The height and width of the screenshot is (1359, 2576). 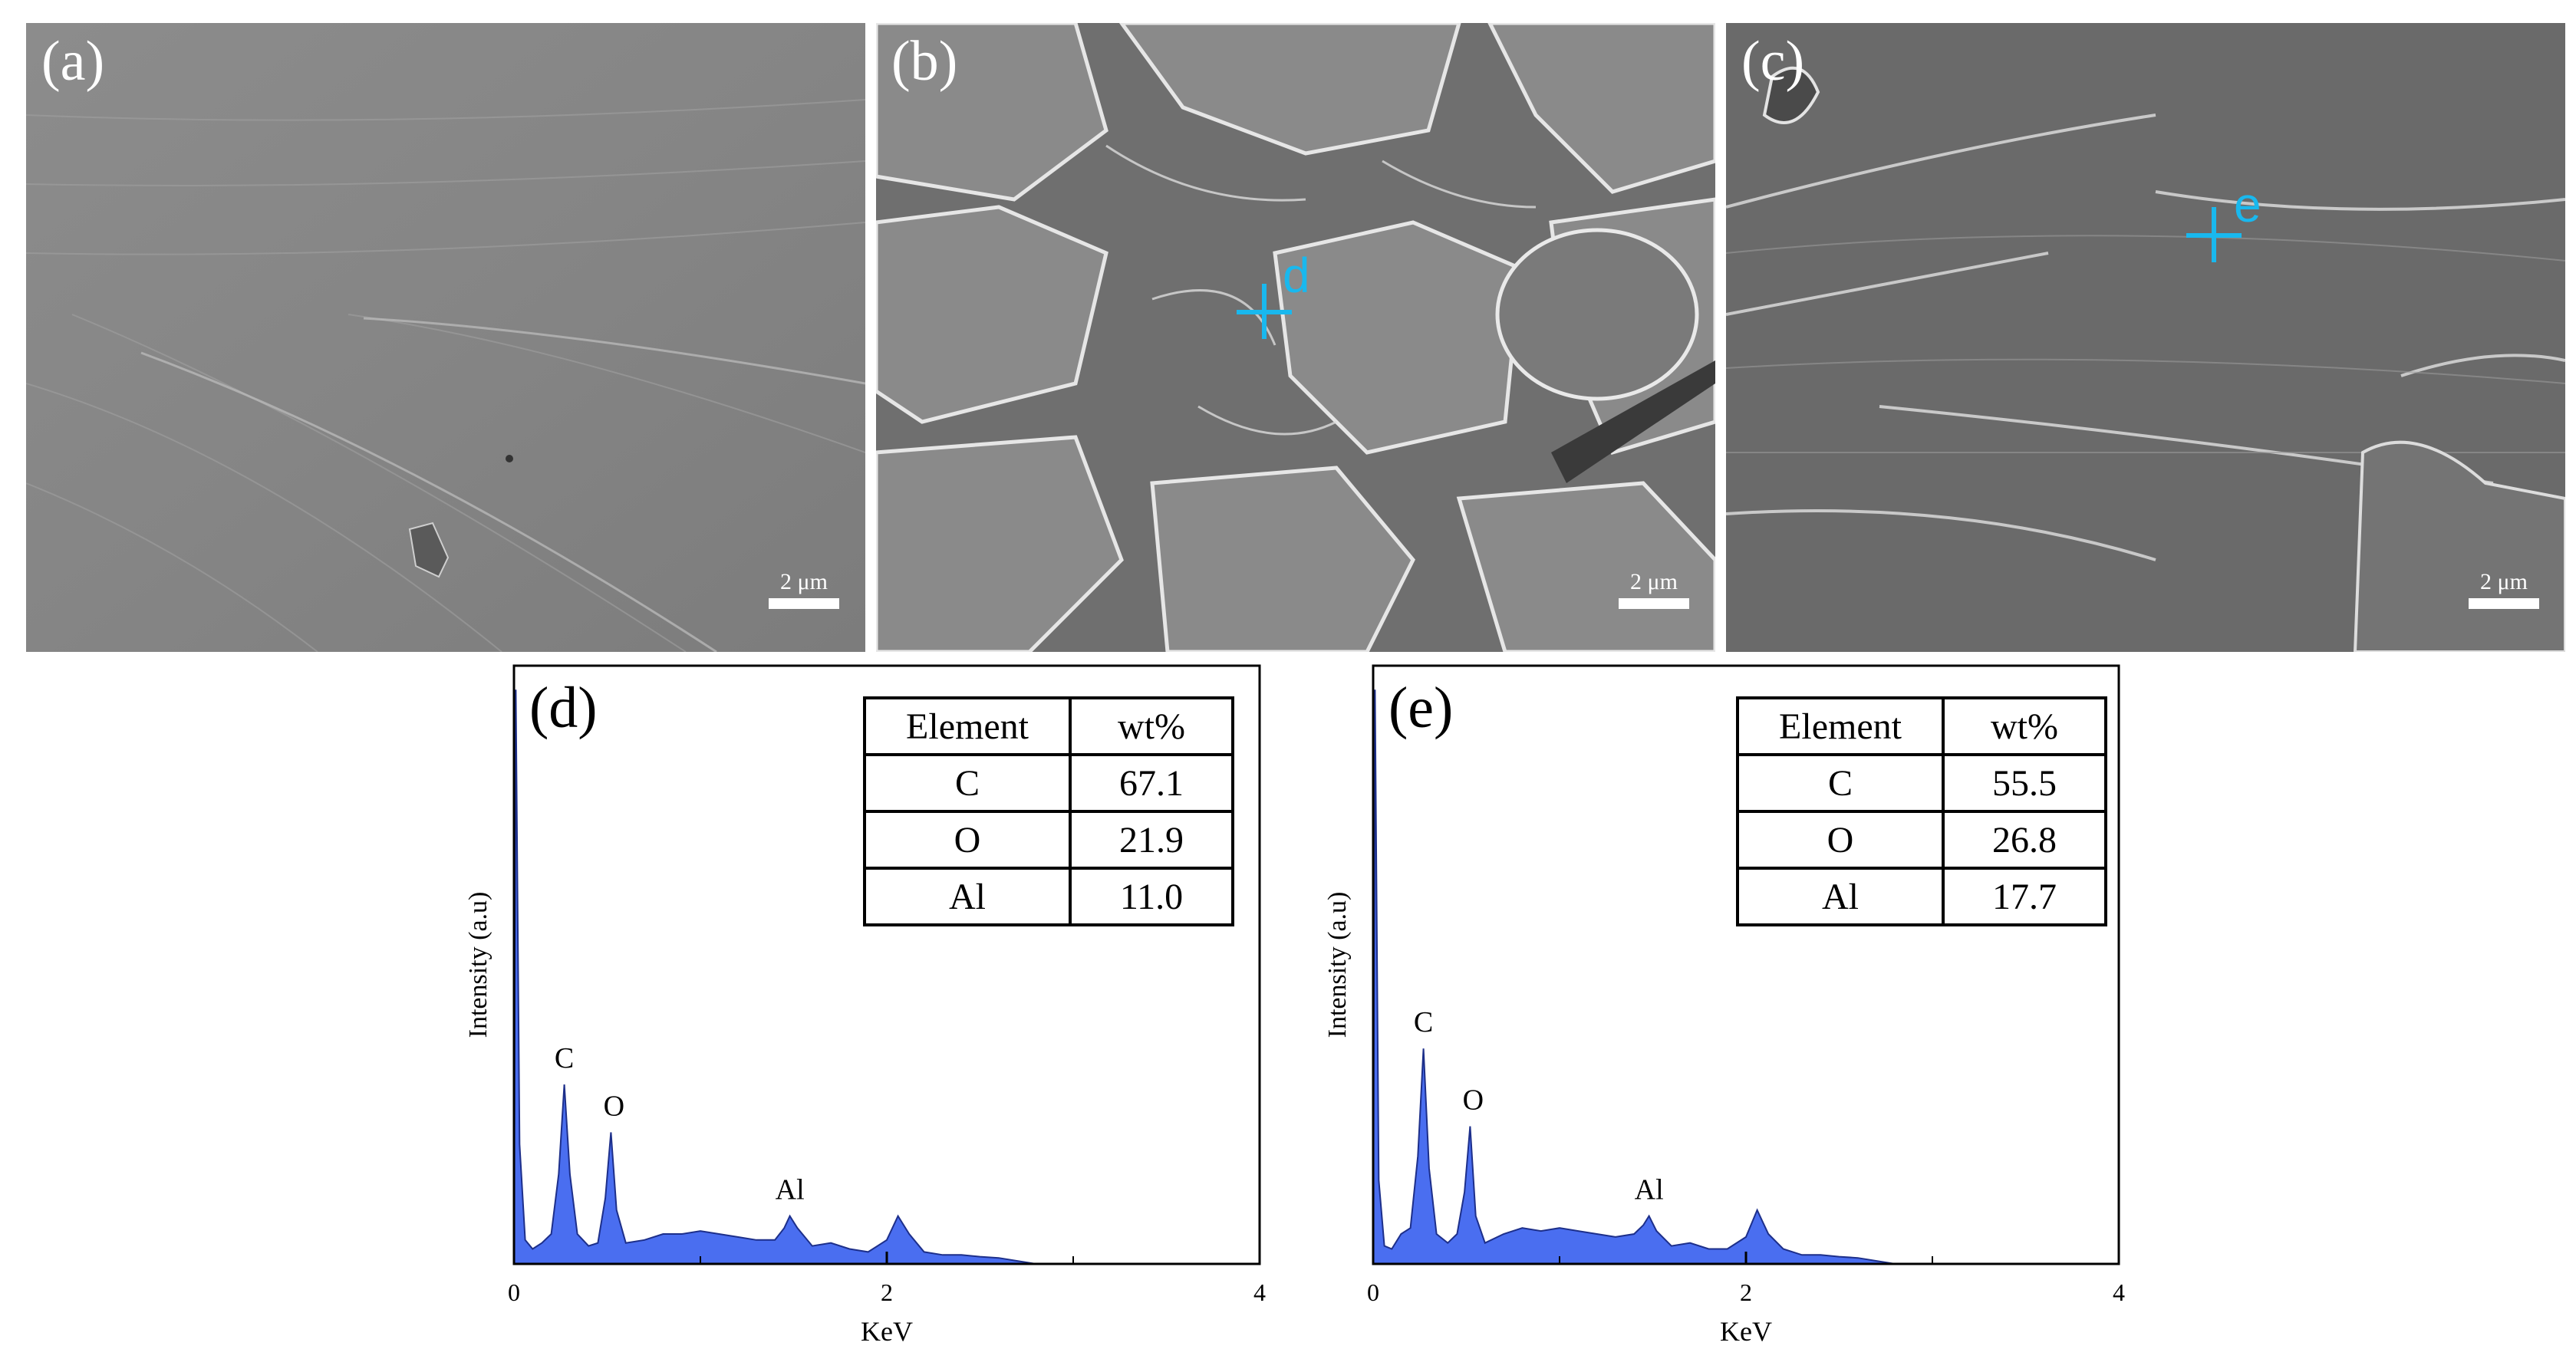 What do you see at coordinates (563, 708) in the screenshot?
I see `chart-panel-label-d: (d)` at bounding box center [563, 708].